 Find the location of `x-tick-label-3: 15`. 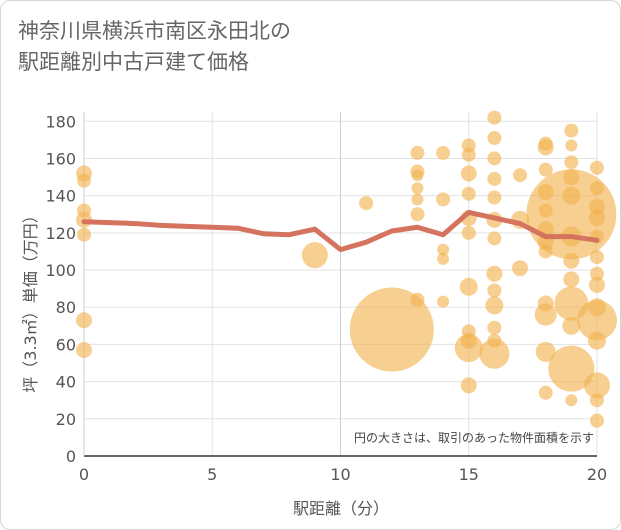

x-tick-label-3: 15 is located at coordinates (469, 474).